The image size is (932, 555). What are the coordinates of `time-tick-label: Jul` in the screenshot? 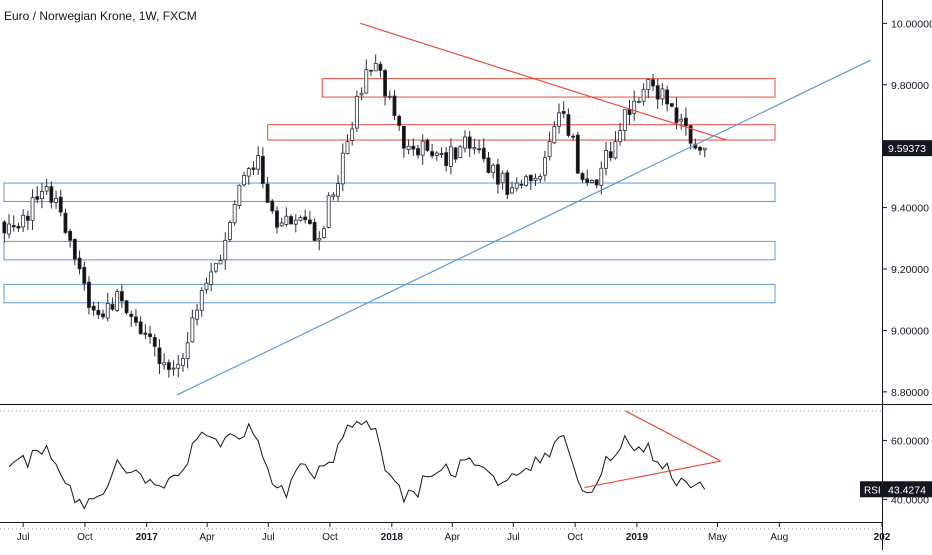 It's located at (513, 537).